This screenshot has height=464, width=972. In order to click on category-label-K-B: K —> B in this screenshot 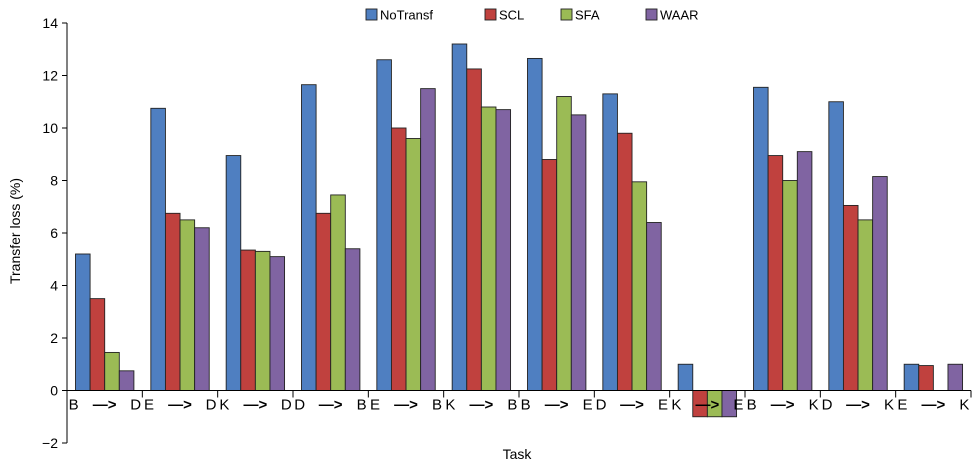, I will do `click(481, 405)`.